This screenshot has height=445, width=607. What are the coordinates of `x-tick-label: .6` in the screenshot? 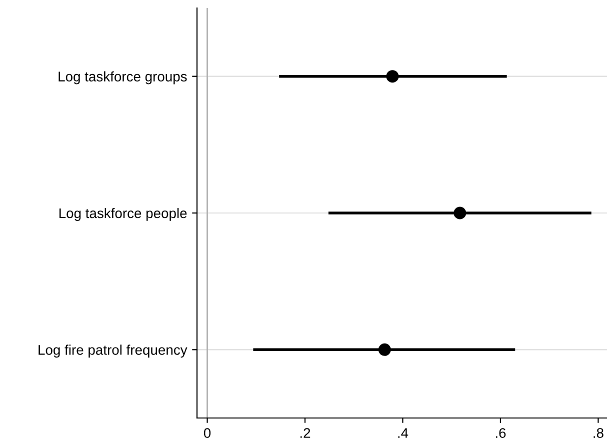 It's located at (501, 433).